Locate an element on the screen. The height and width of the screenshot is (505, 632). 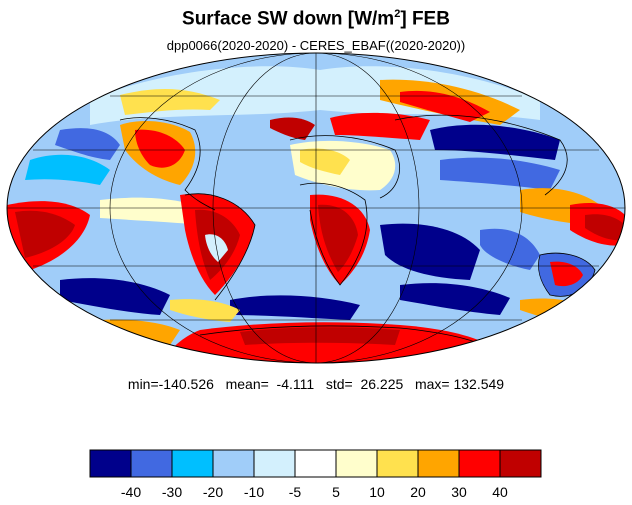
colorbar-tick-label: 30 is located at coordinates (459, 492).